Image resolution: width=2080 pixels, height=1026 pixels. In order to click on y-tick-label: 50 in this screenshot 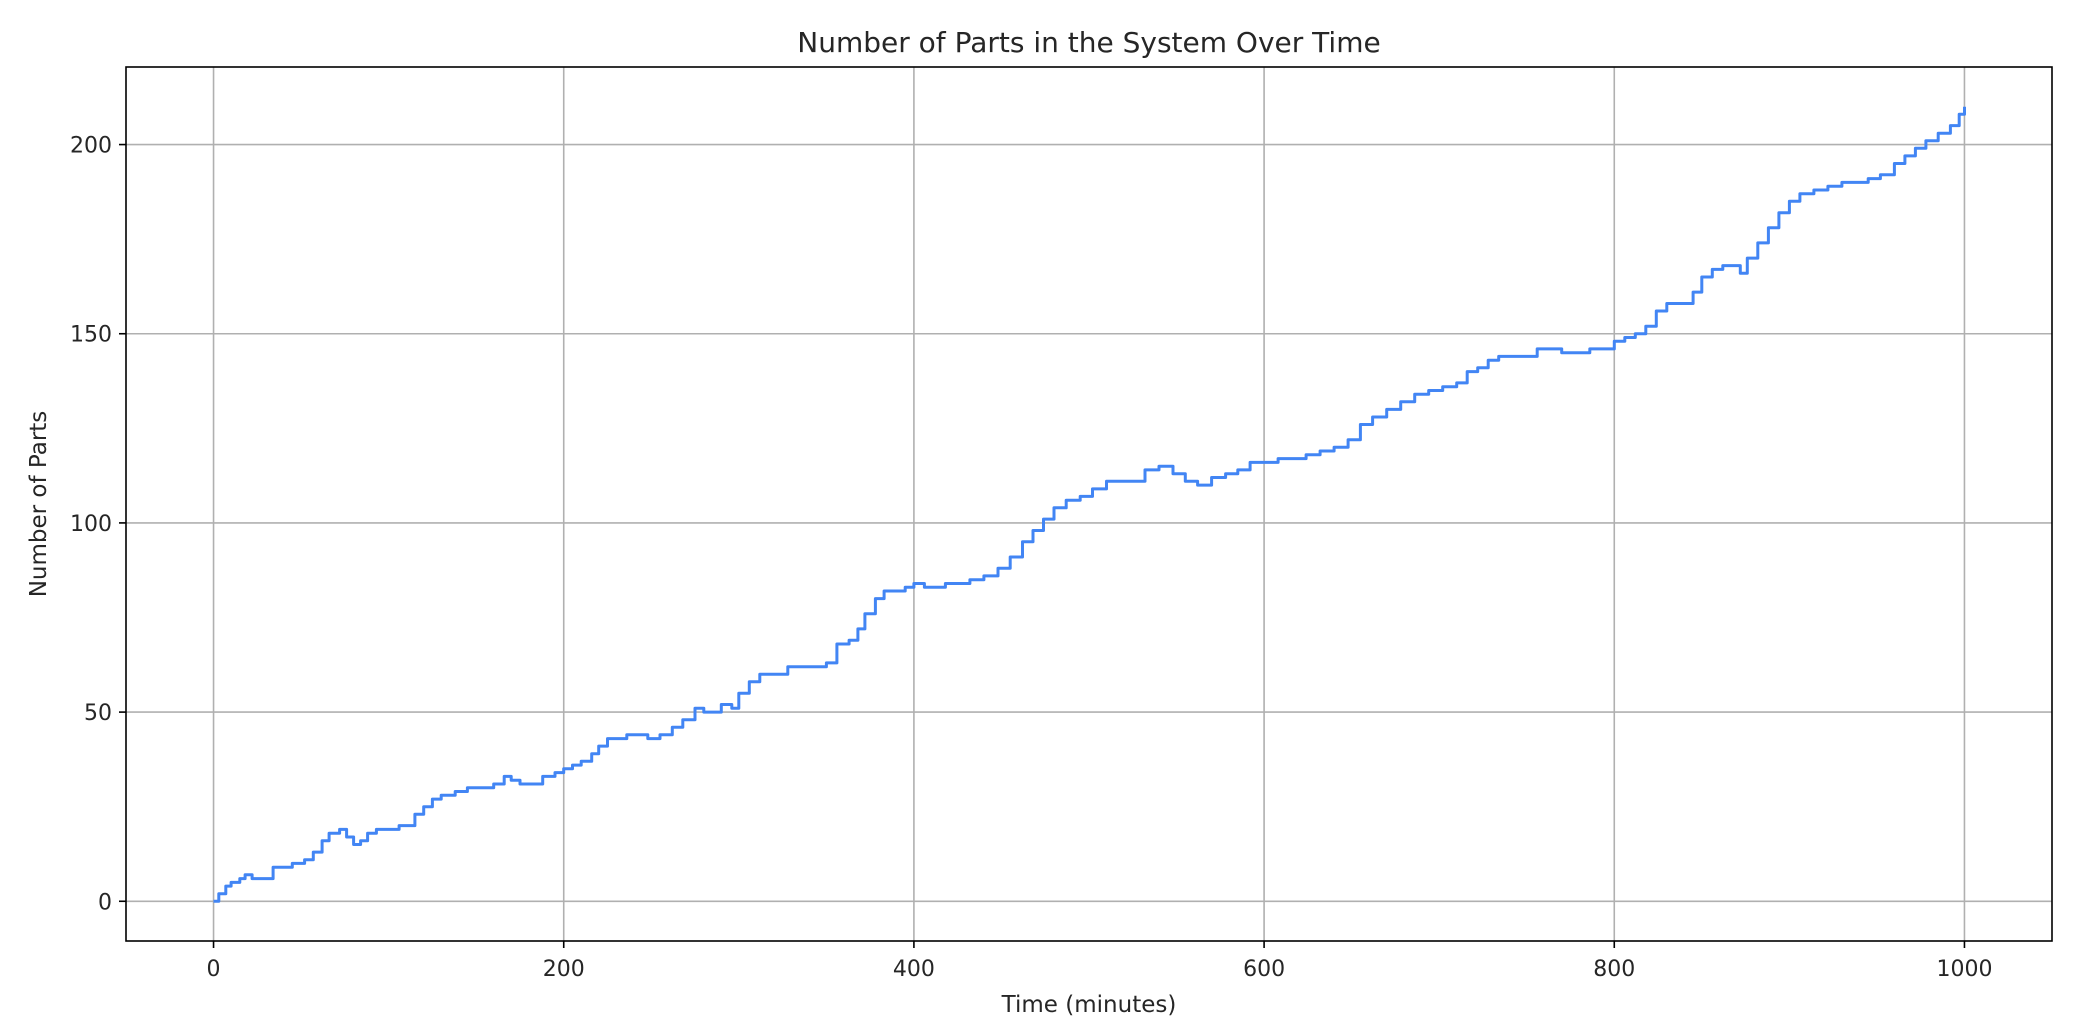, I will do `click(98, 713)`.